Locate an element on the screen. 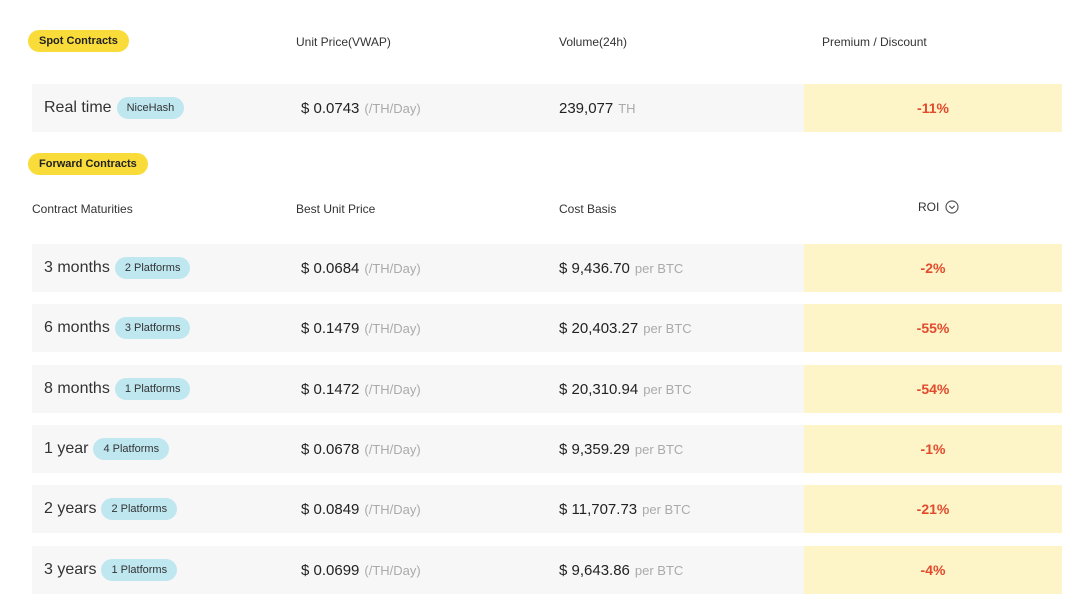 The width and height of the screenshot is (1080, 613). roi-header: ROI is located at coordinates (938, 207).